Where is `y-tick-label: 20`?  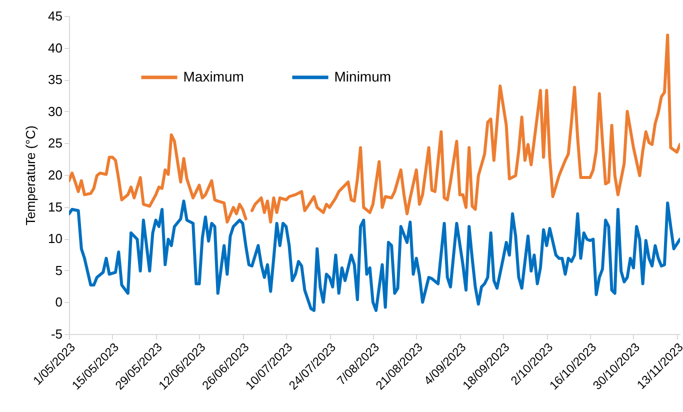 y-tick-label: 20 is located at coordinates (55, 175).